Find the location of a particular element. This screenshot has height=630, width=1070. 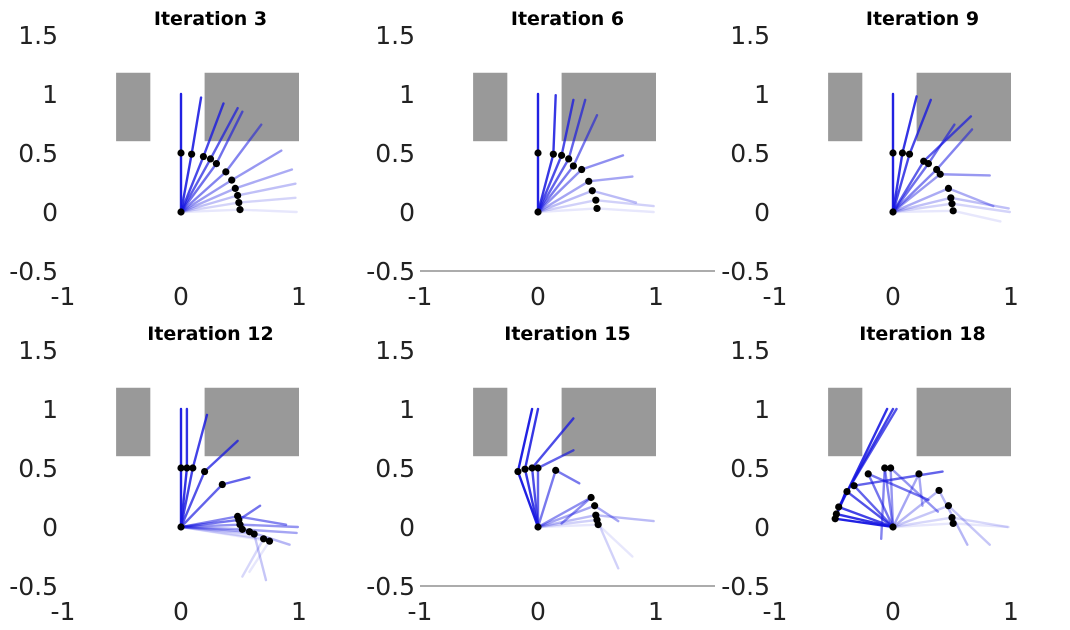

chart-panel-6: Iteration 18 -0.5 0 0.5 1 1.5 -1 0 1 is located at coordinates (870, 474).